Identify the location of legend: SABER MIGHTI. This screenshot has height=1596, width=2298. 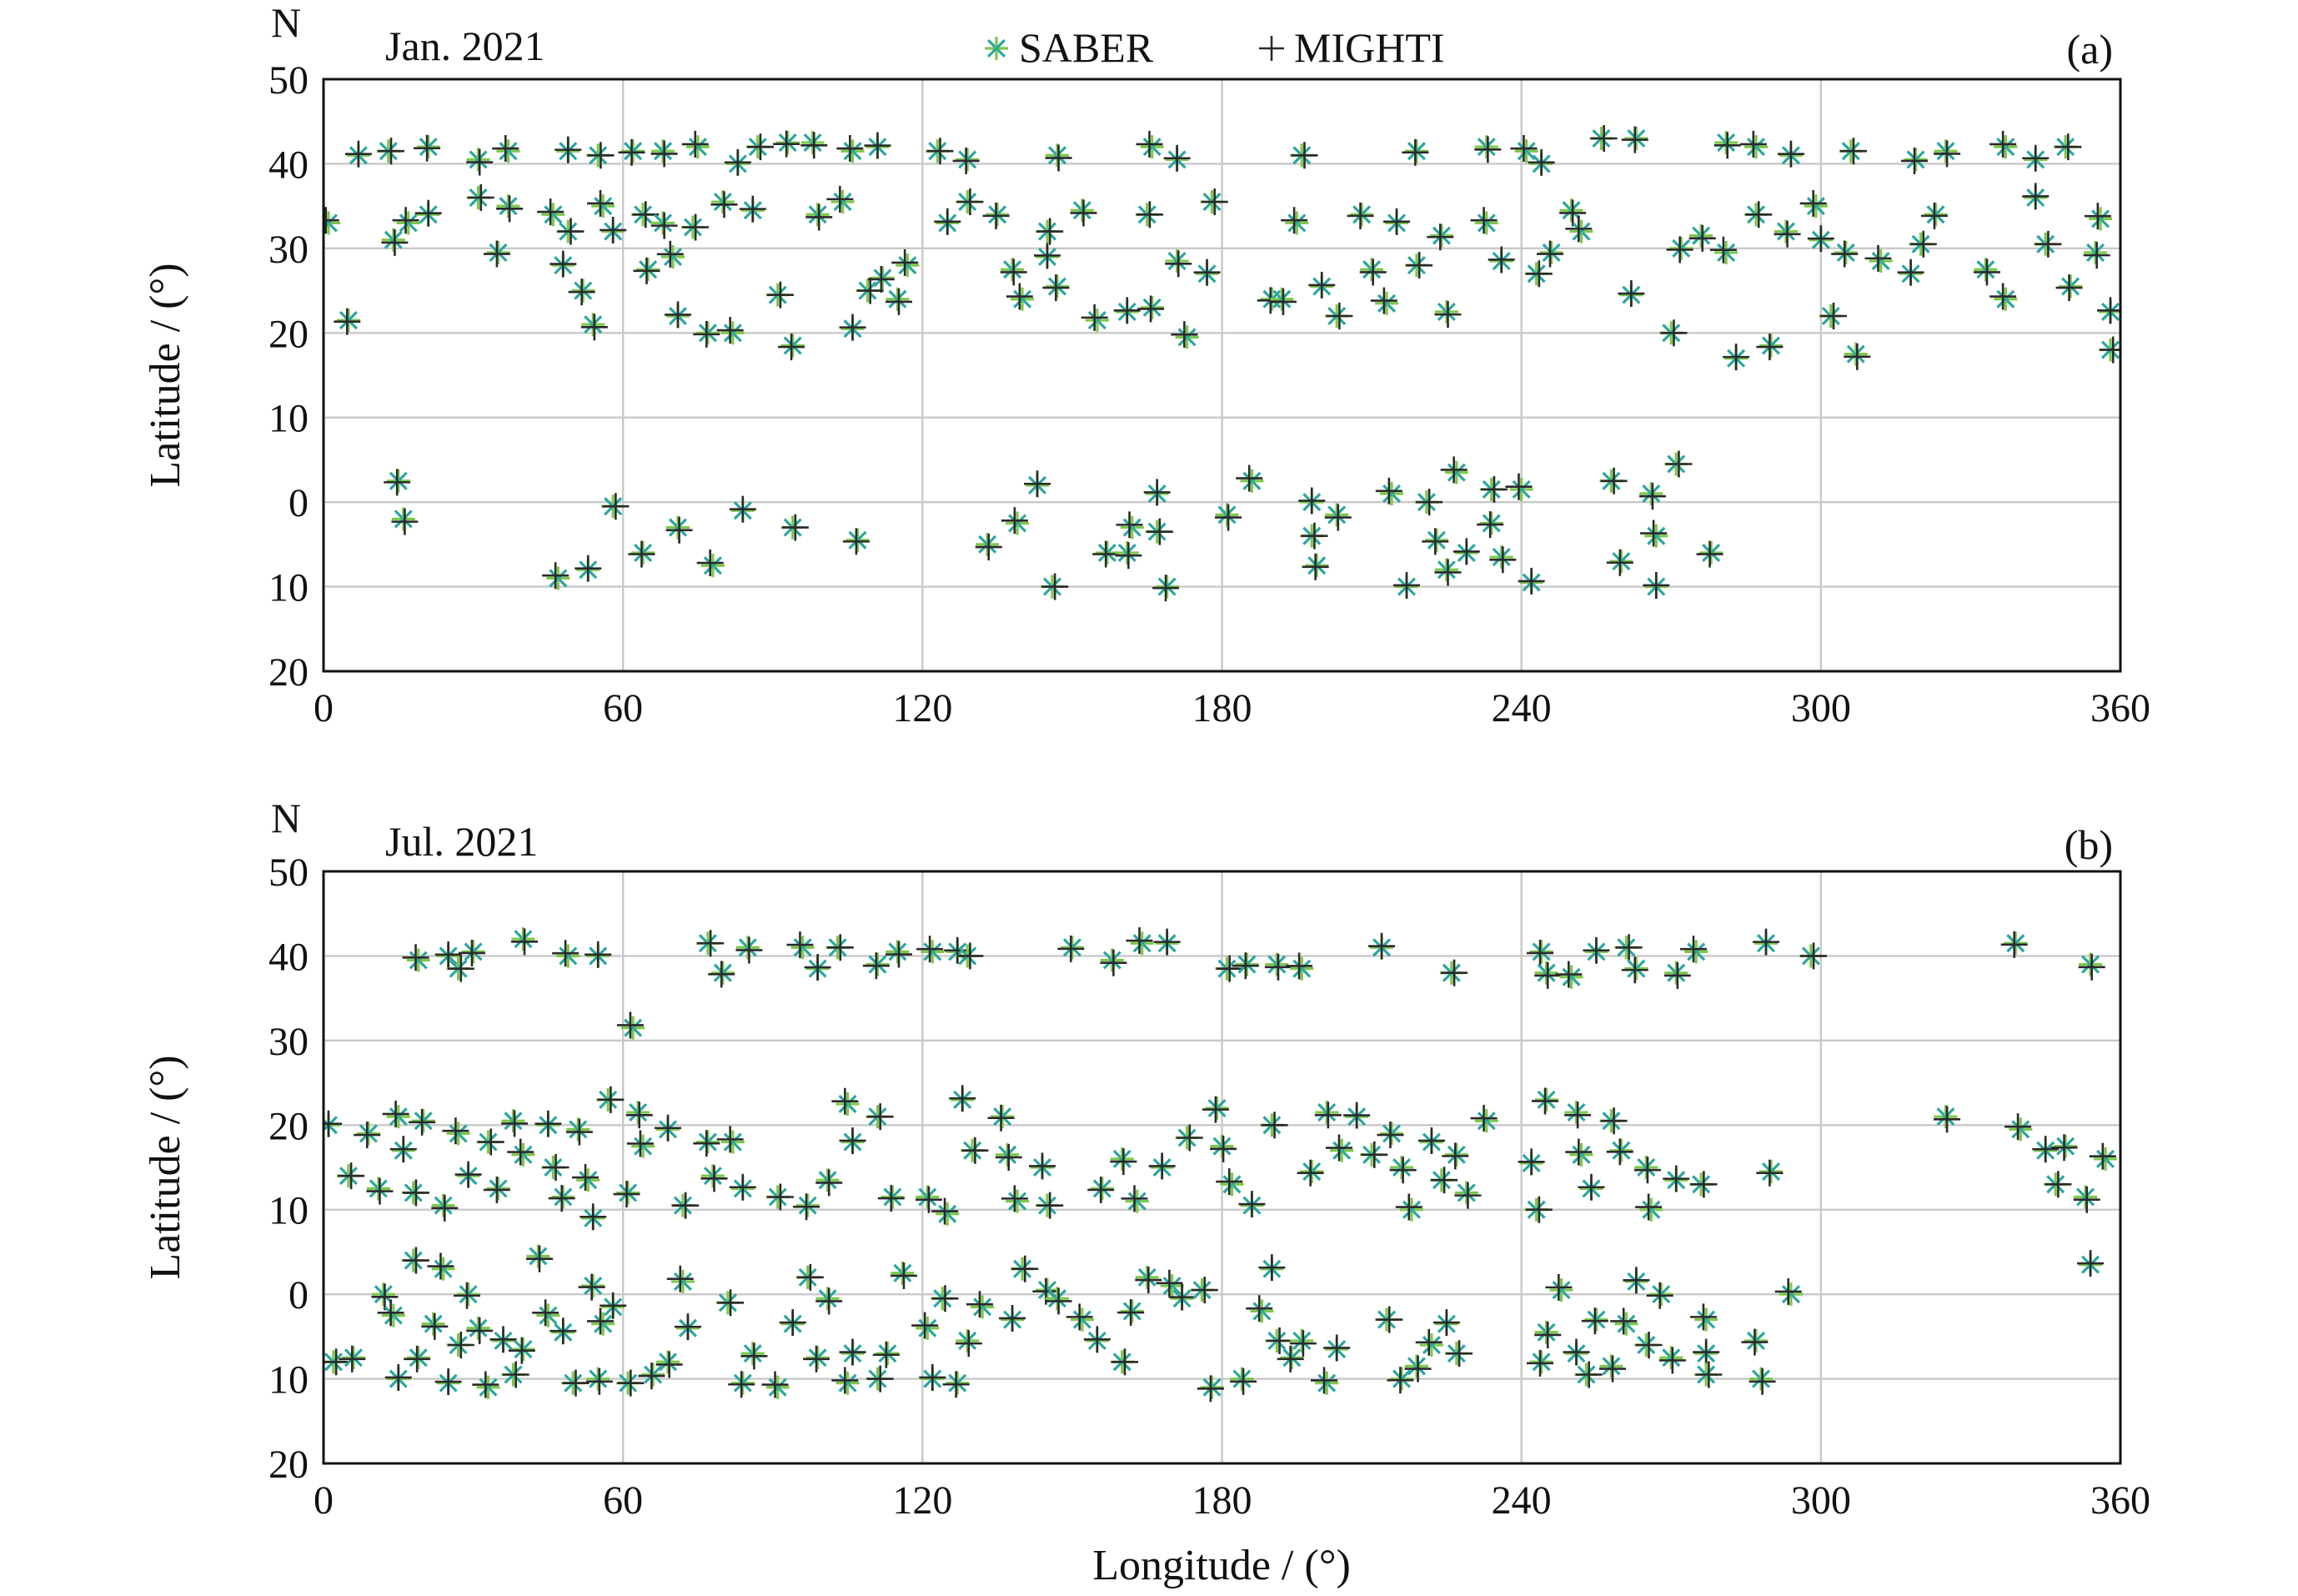
(1215, 47).